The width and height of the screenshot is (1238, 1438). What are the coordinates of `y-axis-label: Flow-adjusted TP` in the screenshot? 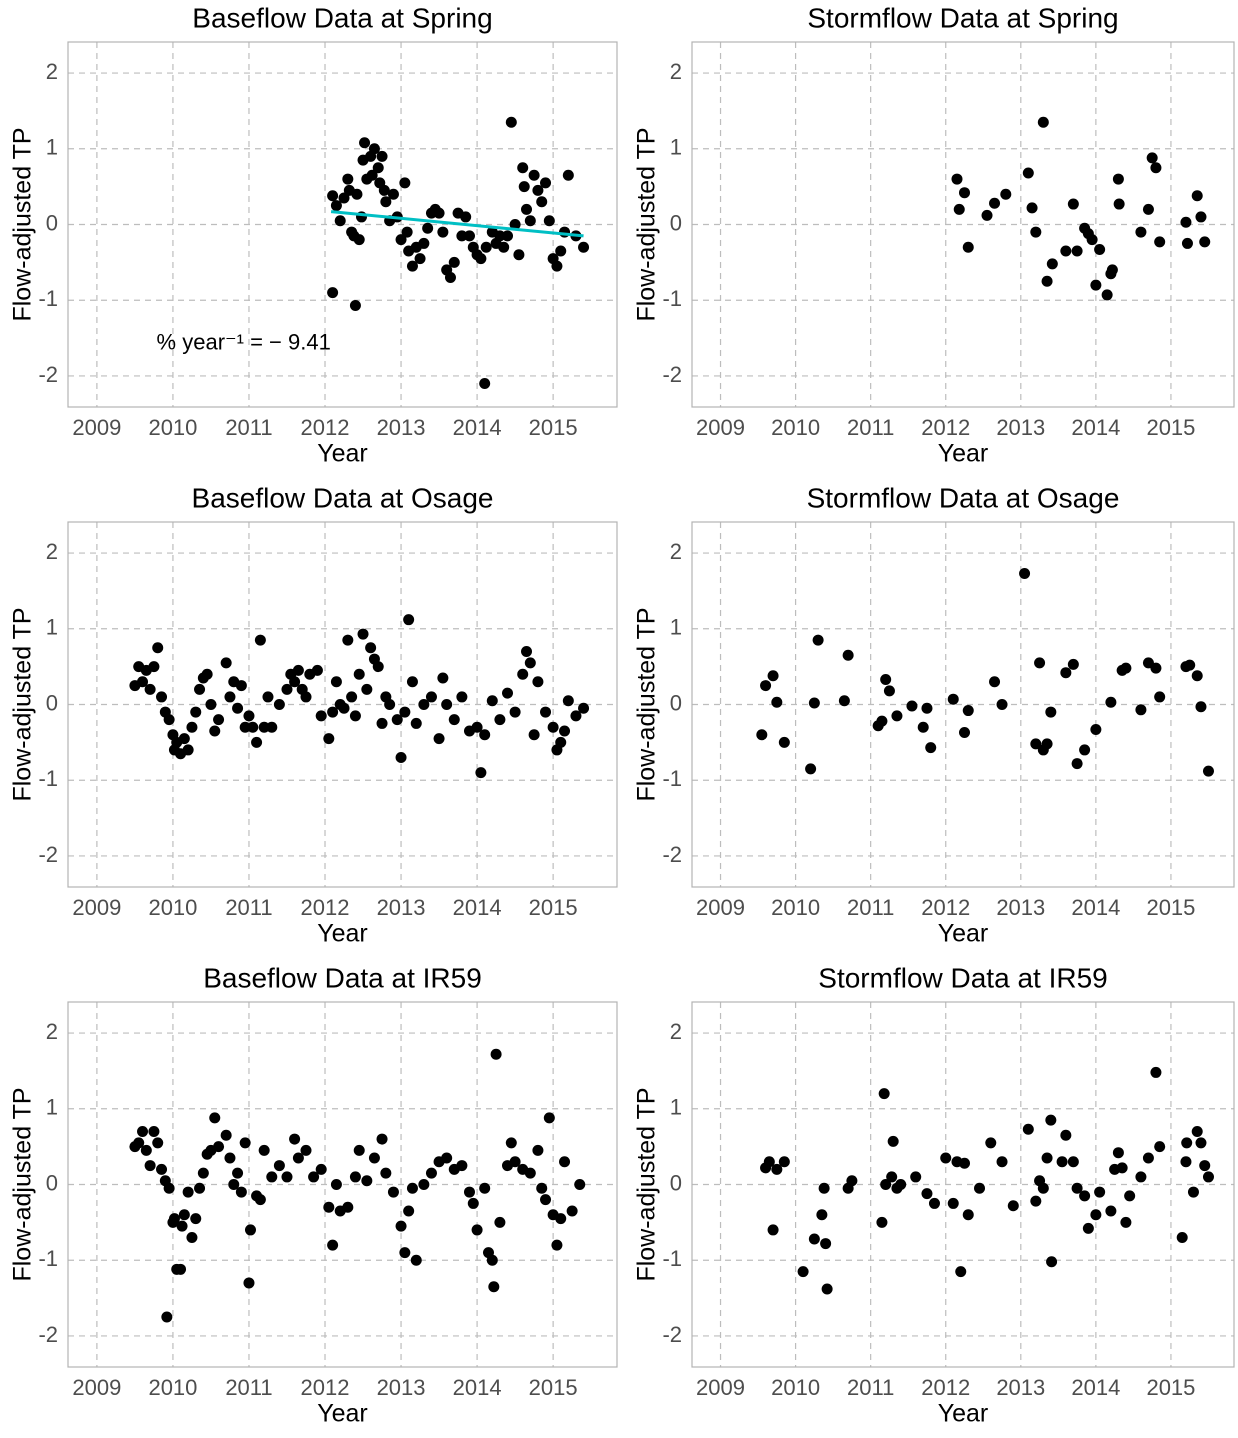 It's located at (647, 704).